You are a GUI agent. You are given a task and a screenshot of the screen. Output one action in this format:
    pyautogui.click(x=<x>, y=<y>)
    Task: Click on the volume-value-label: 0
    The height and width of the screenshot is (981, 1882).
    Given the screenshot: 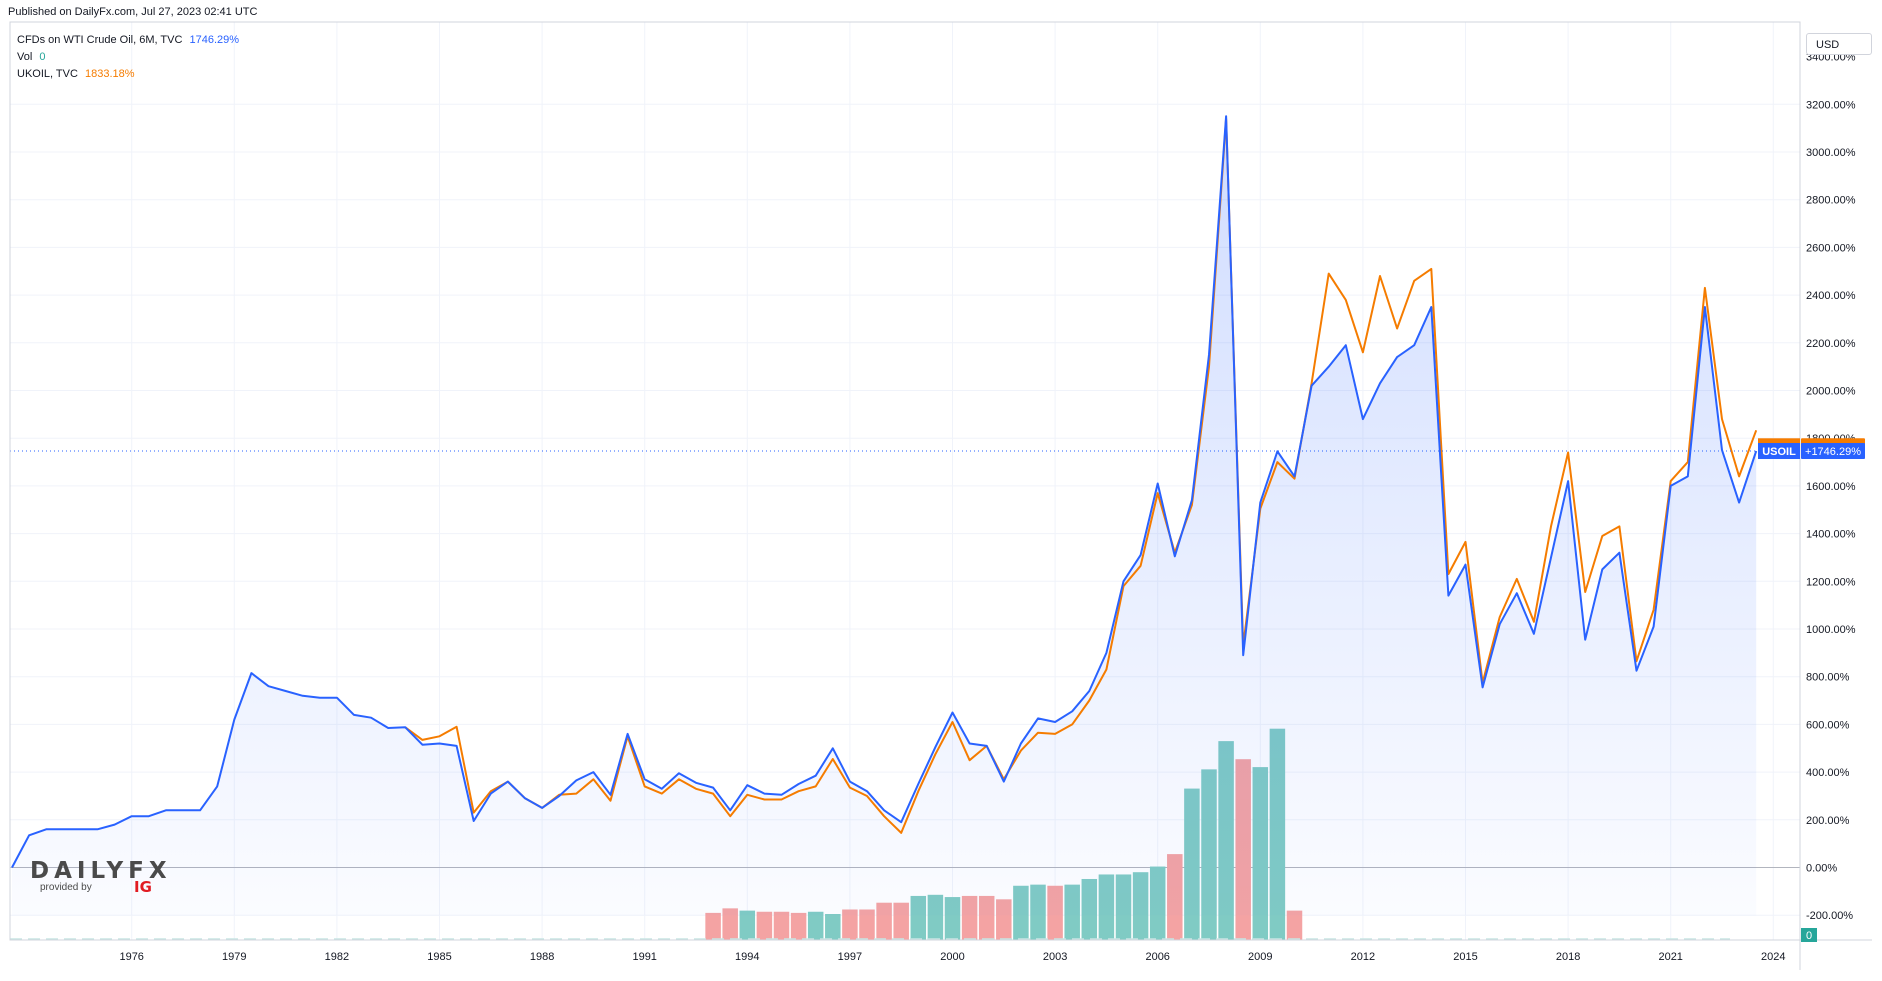 What is the action you would take?
    pyautogui.click(x=1809, y=936)
    